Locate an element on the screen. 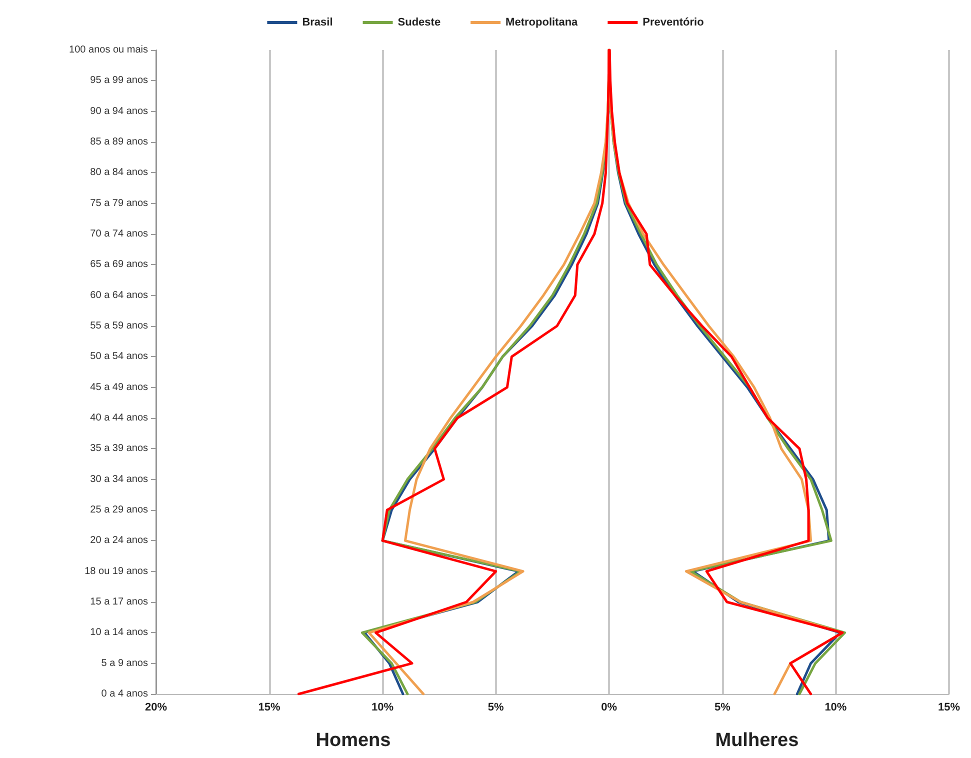  y-tick-label: 100 anos ou mais is located at coordinates (108, 50).